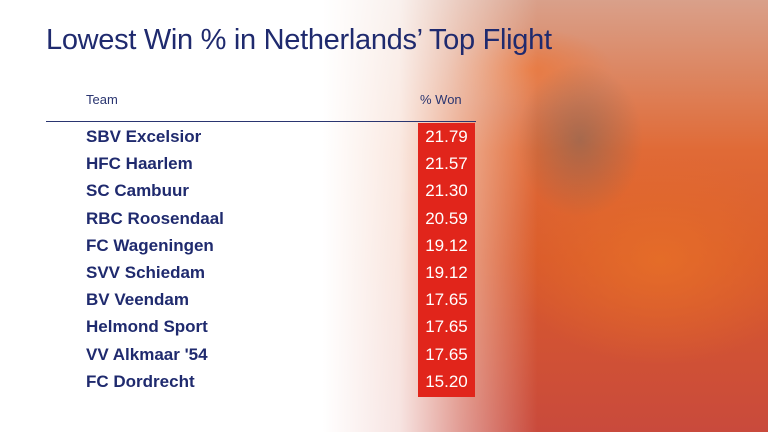 This screenshot has width=768, height=432. I want to click on page-title: Lowest Win % in Netherlands’ Top Flight, so click(299, 40).